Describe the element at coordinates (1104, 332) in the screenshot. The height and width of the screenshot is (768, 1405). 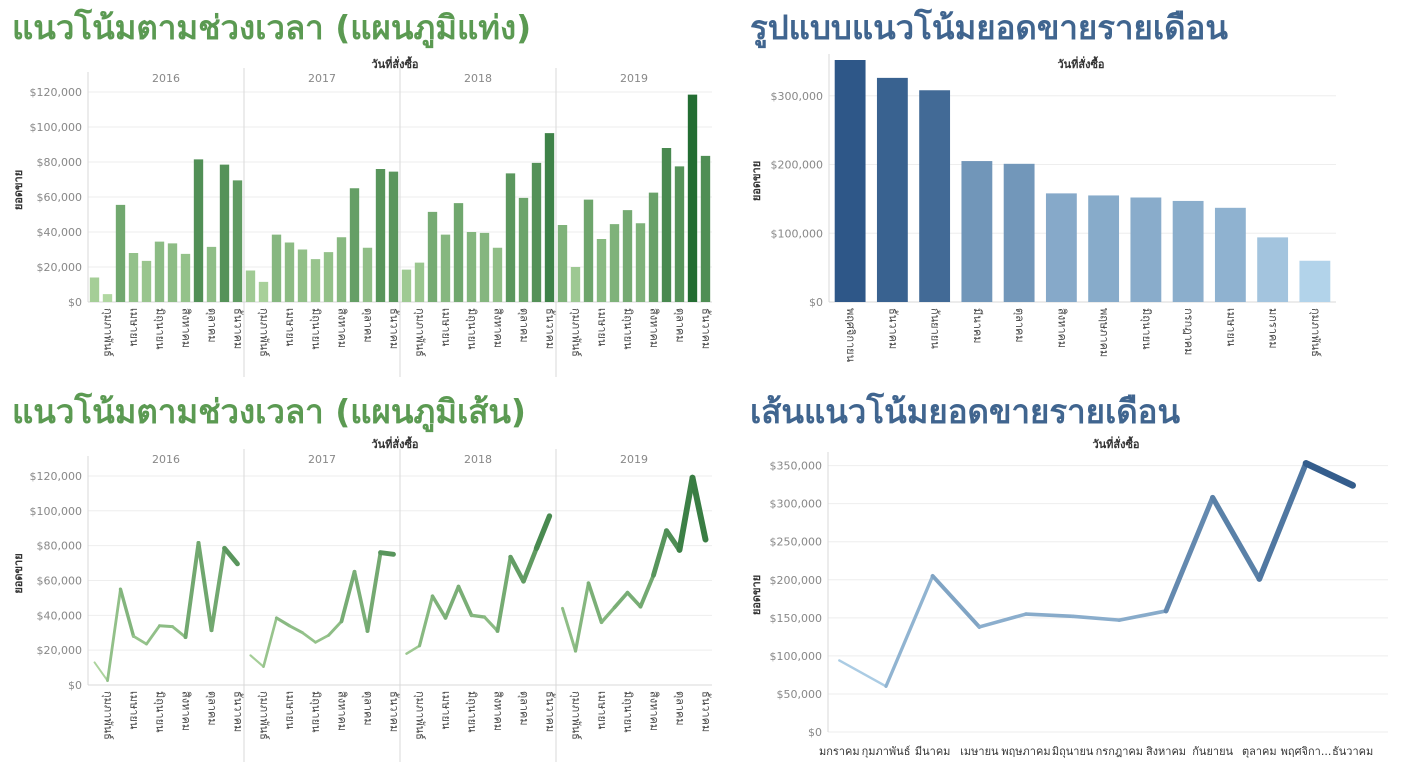
I see `x-tick-label: พฤษภาคม` at that location.